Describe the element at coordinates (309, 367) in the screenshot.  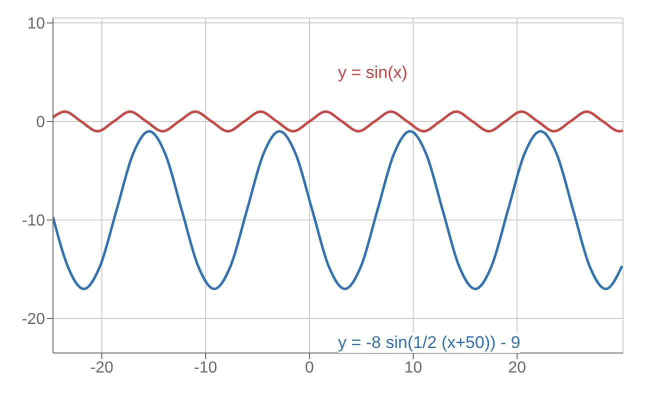
I see `x-tick-label: 0` at that location.